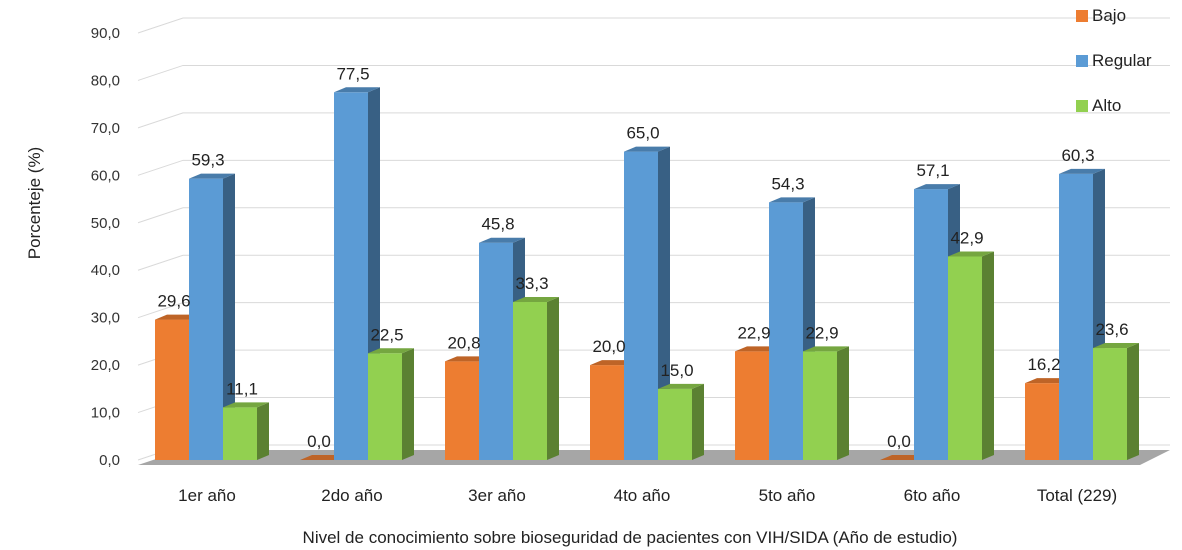 The height and width of the screenshot is (550, 1182). Describe the element at coordinates (105, 365) in the screenshot. I see `y-tick-label: 20,0` at that location.